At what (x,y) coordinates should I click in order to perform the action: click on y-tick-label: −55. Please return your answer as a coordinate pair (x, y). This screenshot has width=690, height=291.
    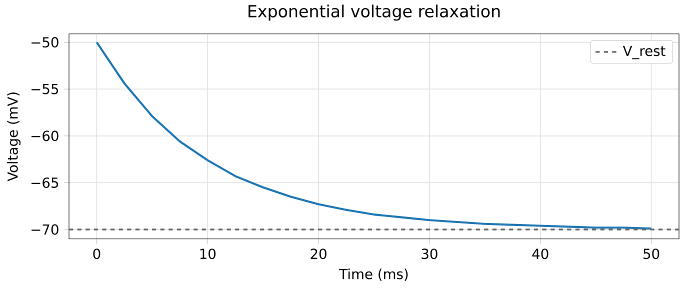
    Looking at the image, I should click on (45, 89).